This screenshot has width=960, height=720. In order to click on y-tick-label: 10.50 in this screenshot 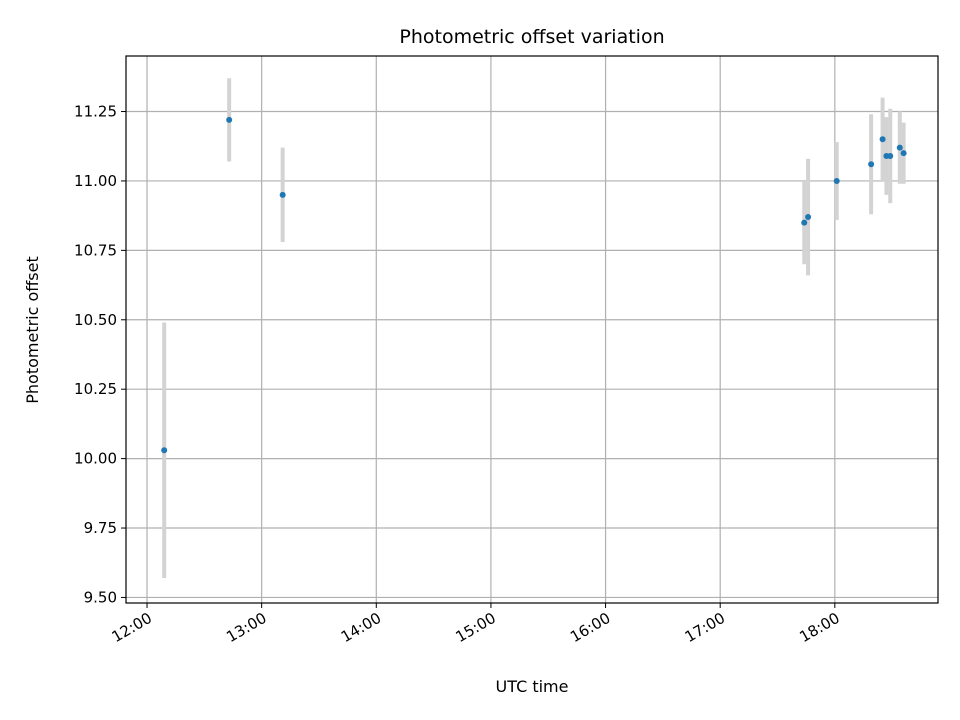, I will do `click(95, 320)`.